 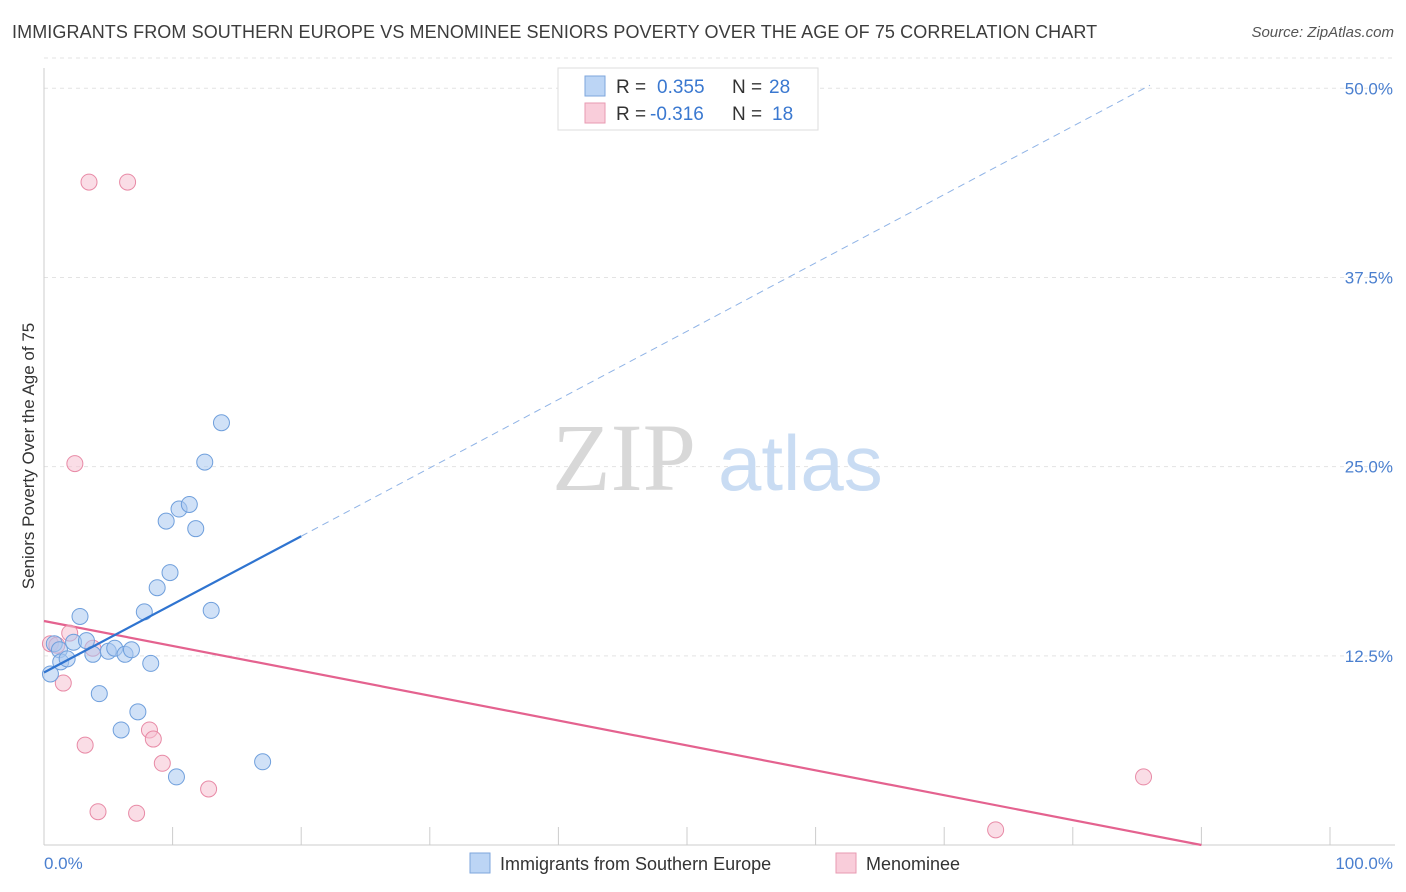 What do you see at coordinates (747, 114) in the screenshot?
I see `legend-n-label-2: N =` at bounding box center [747, 114].